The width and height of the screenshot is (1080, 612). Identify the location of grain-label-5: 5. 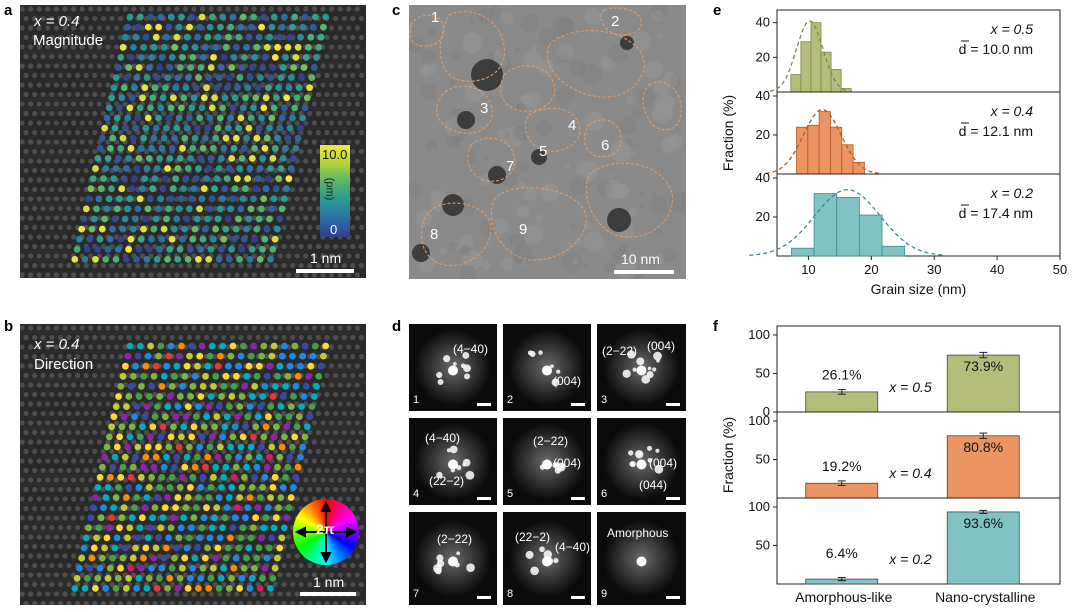
(543, 151).